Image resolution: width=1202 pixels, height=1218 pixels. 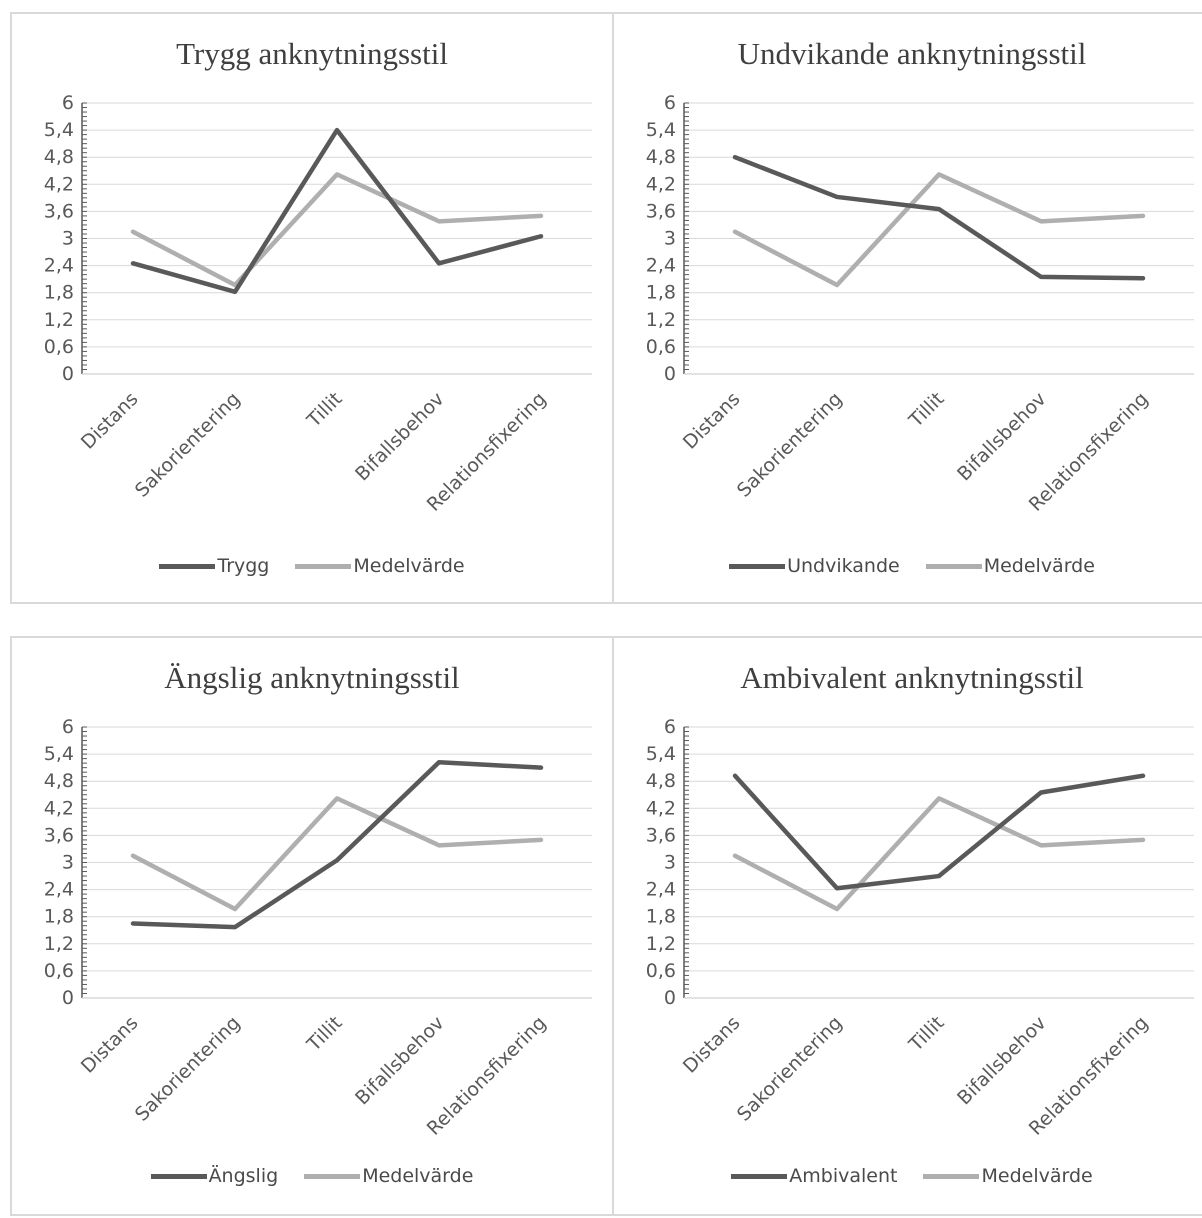 What do you see at coordinates (908, 566) in the screenshot?
I see `chart-legend: Undvikande Medelvärde` at bounding box center [908, 566].